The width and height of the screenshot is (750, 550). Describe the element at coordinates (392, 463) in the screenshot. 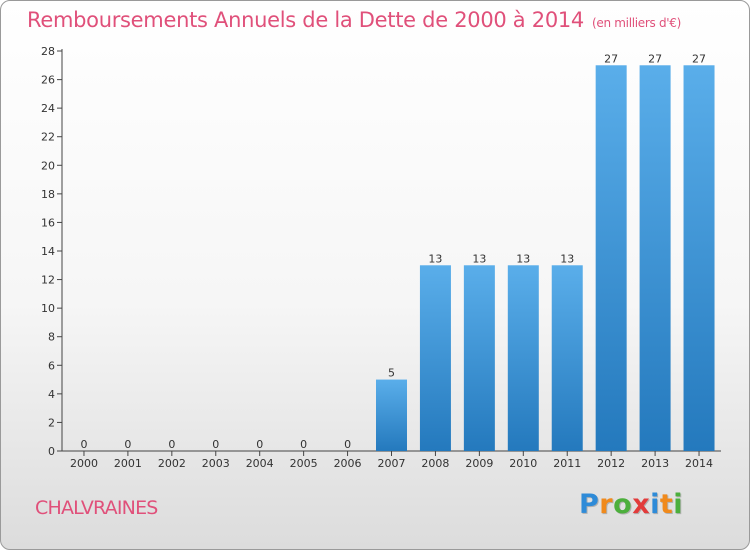

I see `x-tick-label: 2007` at that location.